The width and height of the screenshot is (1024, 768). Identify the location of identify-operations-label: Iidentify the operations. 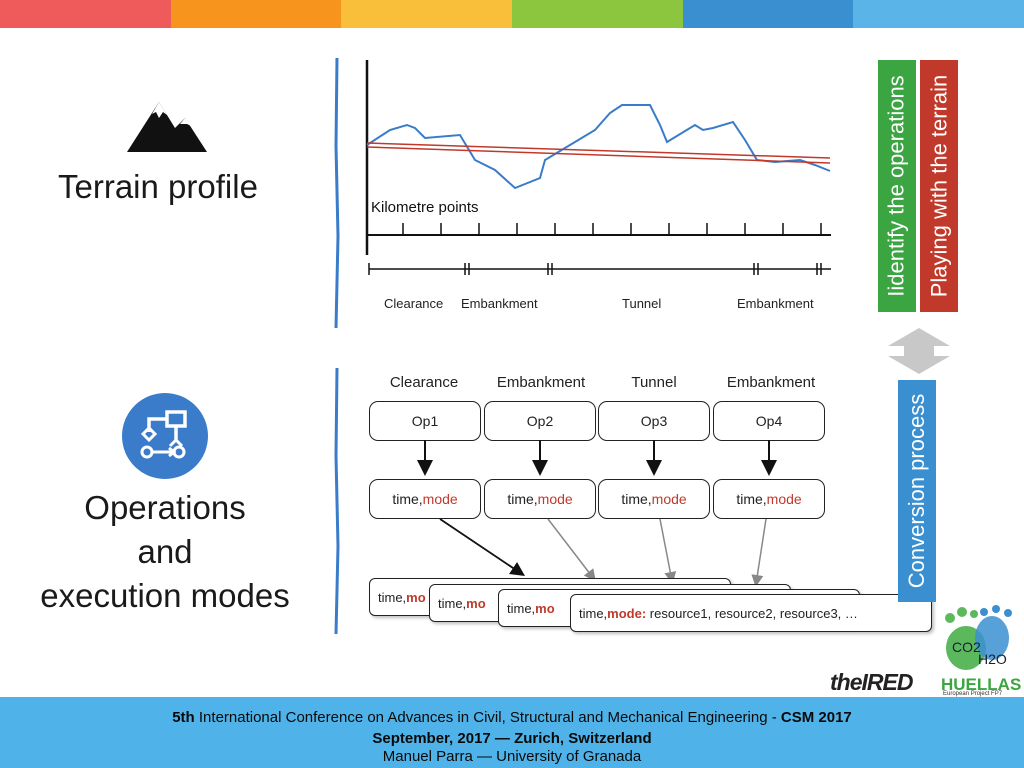
(896, 186).